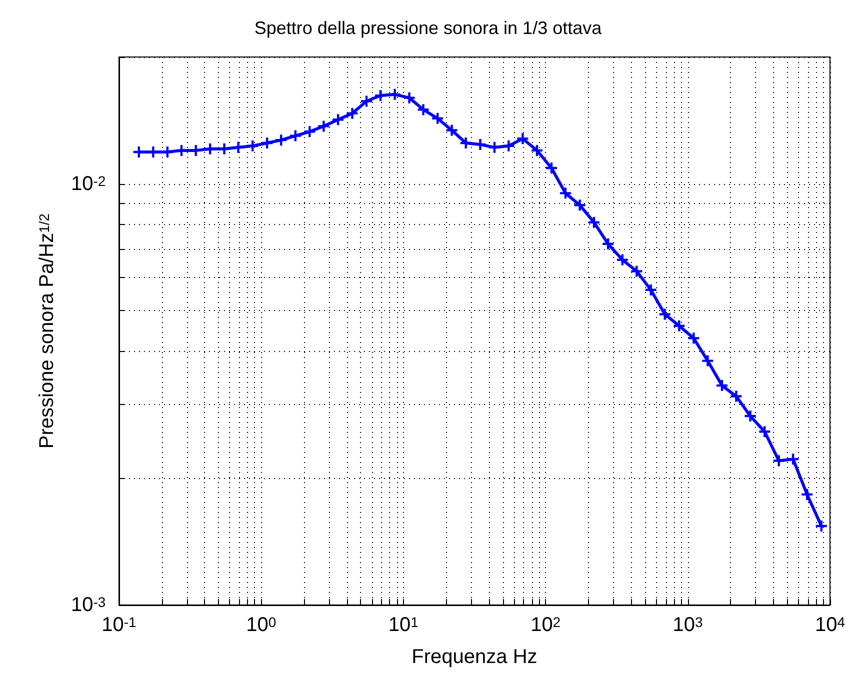 The height and width of the screenshot is (693, 856). Describe the element at coordinates (428, 28) in the screenshot. I see `chart-title: Spettro della pressione sonora in 1/3 ottava` at that location.